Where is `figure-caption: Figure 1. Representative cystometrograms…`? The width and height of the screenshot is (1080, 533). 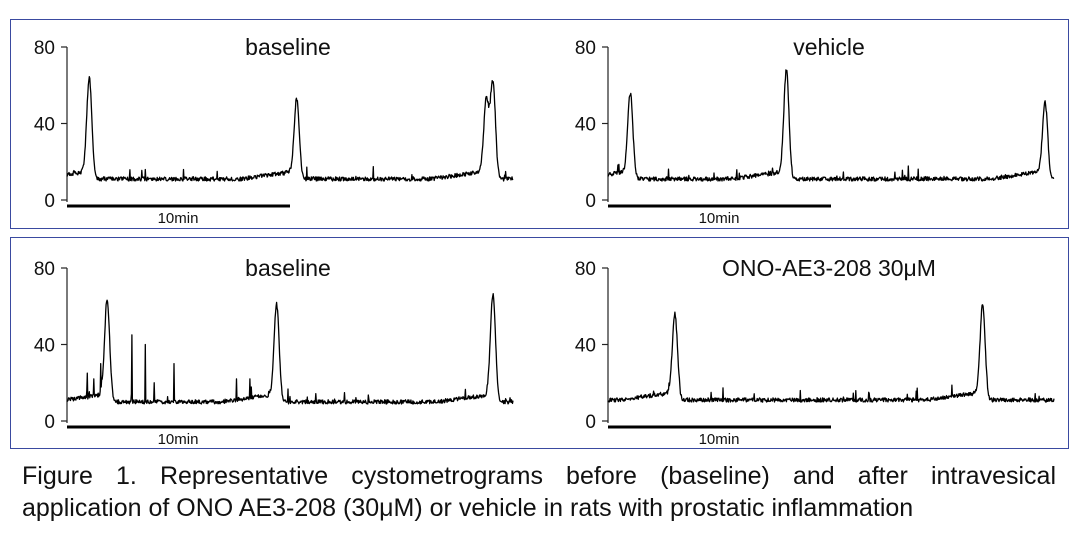 figure-caption: Figure 1. Representative cystometrograms… is located at coordinates (539, 492).